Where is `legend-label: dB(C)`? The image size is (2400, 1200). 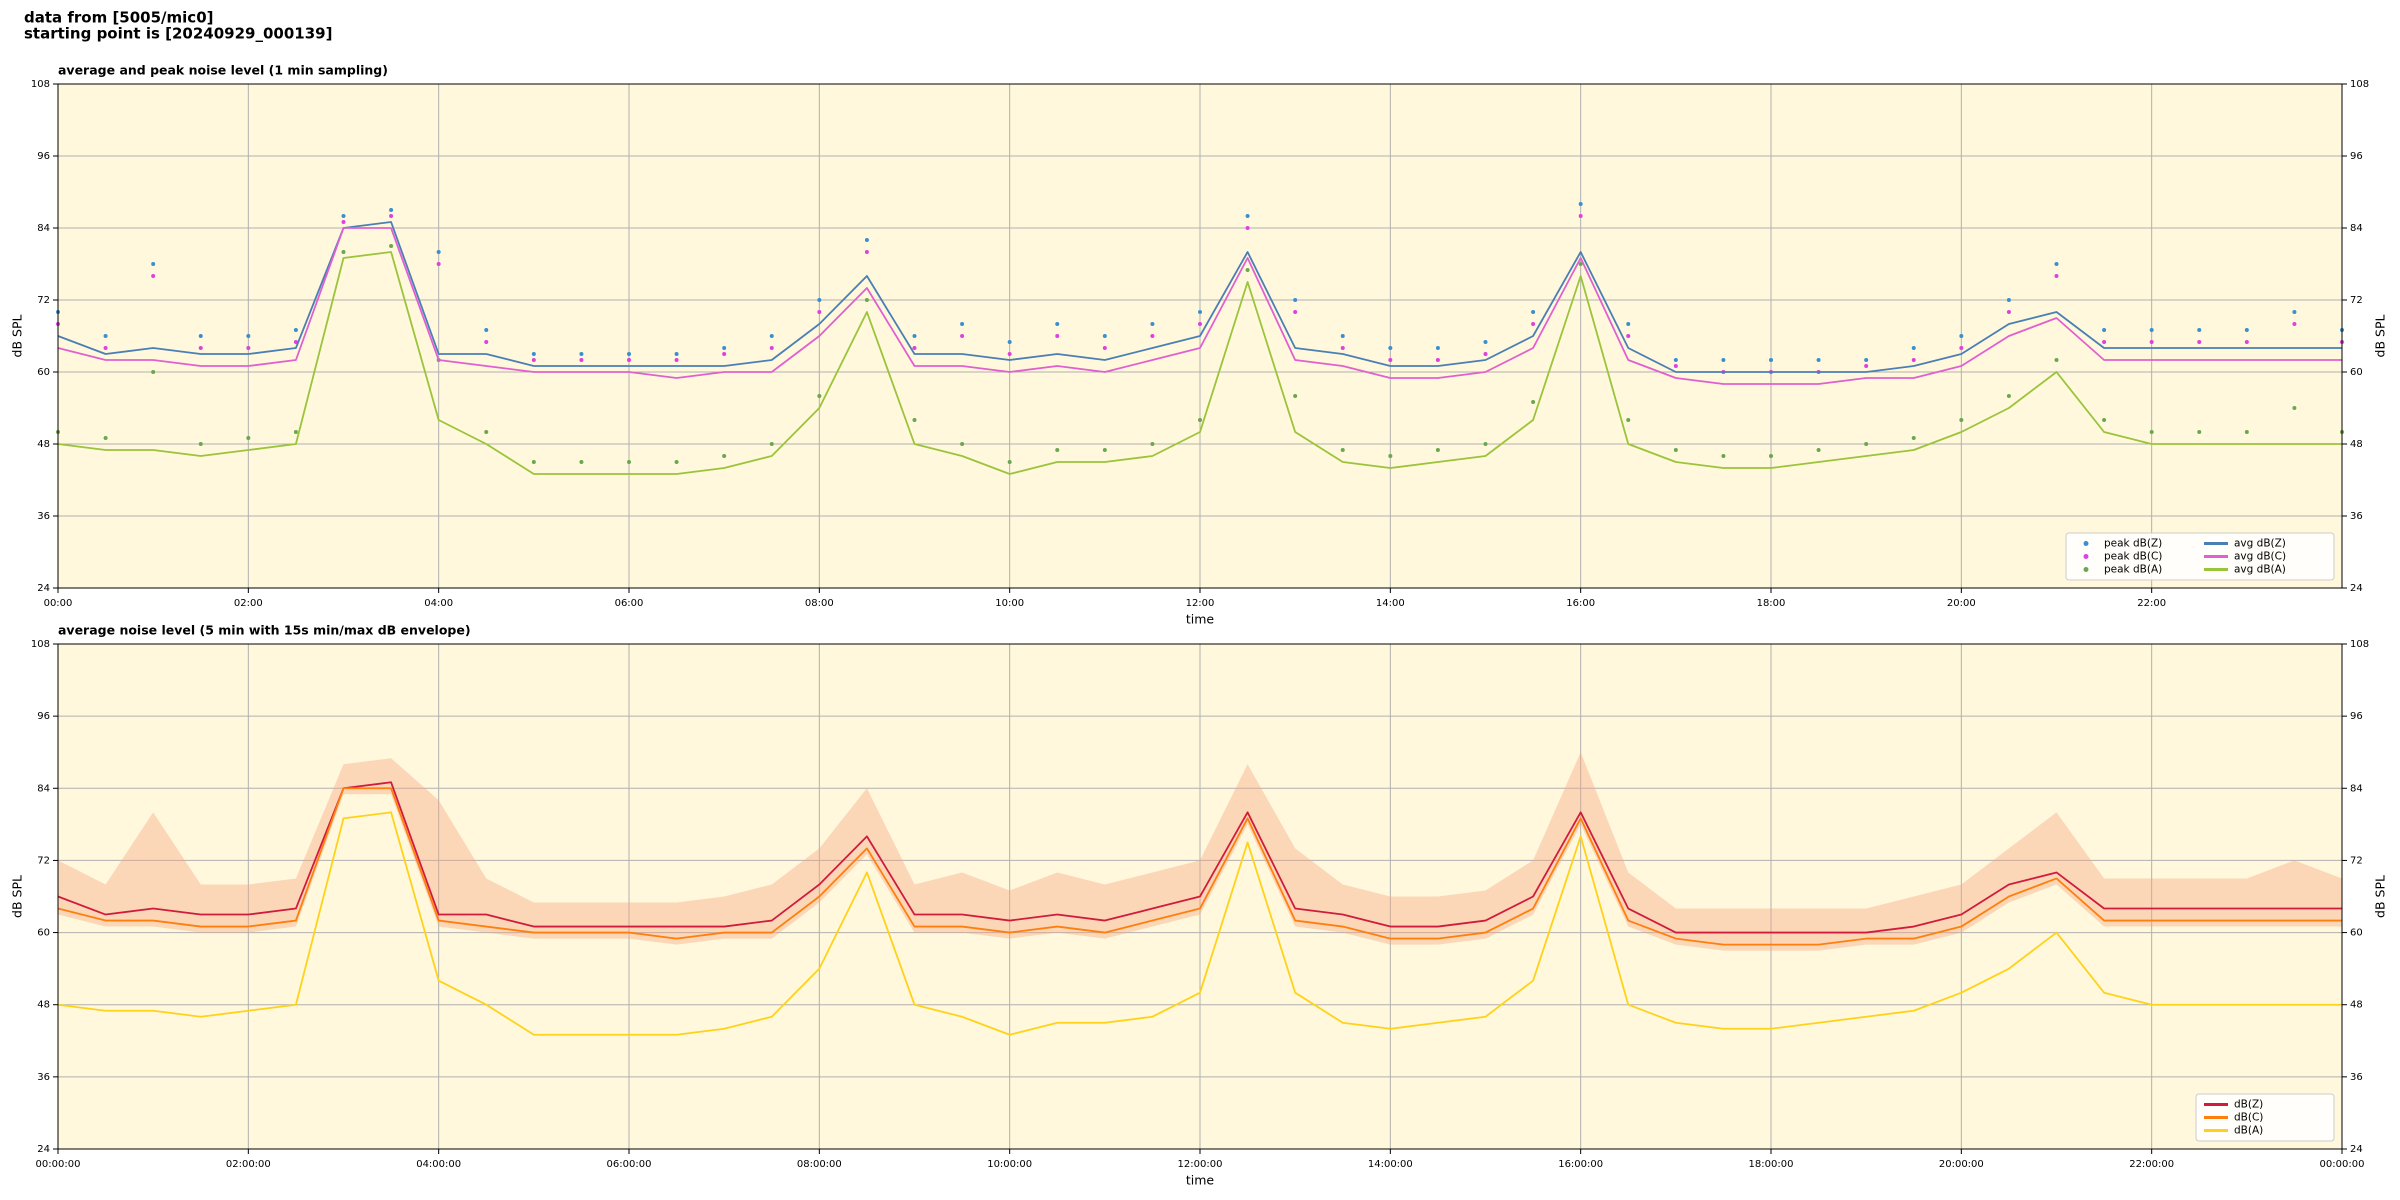 legend-label: dB(C) is located at coordinates (2248, 1118).